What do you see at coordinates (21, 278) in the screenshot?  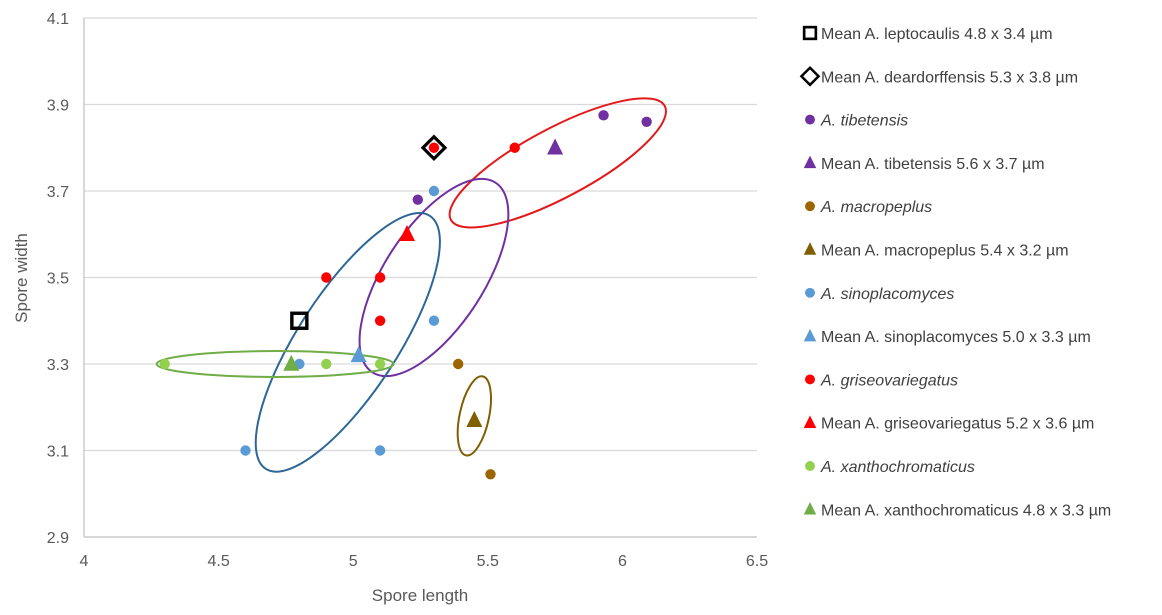 I see `y-axis-title: Spore width` at bounding box center [21, 278].